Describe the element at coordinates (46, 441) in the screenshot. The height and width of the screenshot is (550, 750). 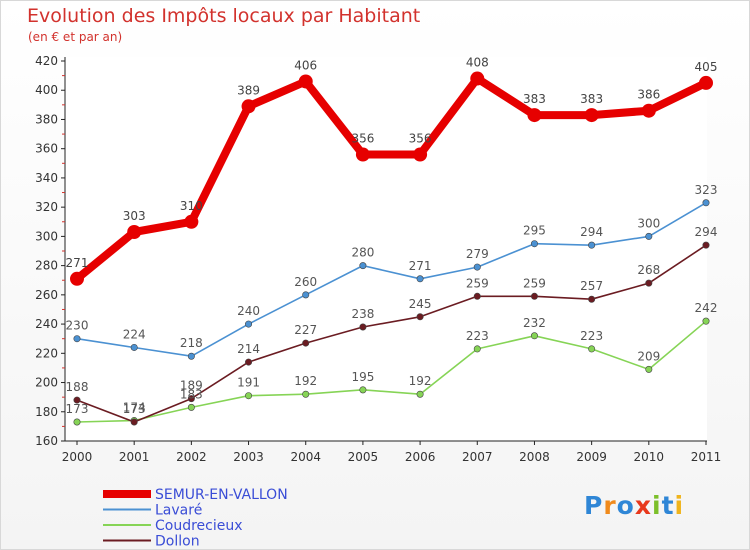
I see `y-tick-label: 160` at that location.